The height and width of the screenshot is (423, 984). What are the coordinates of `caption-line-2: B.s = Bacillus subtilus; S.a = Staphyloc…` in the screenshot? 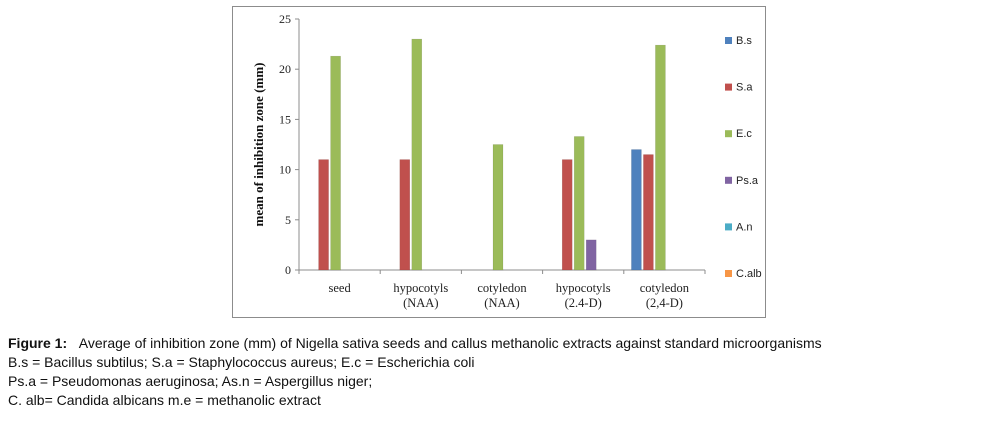 It's located at (241, 362).